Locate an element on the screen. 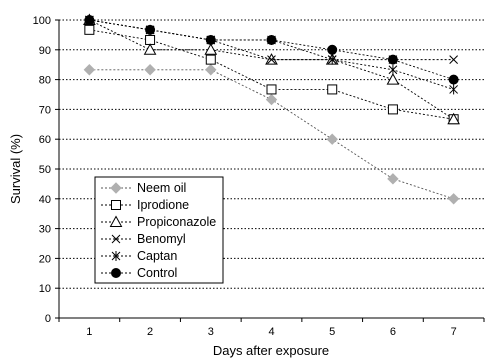  y-tick-label: 40 is located at coordinates (45, 200).